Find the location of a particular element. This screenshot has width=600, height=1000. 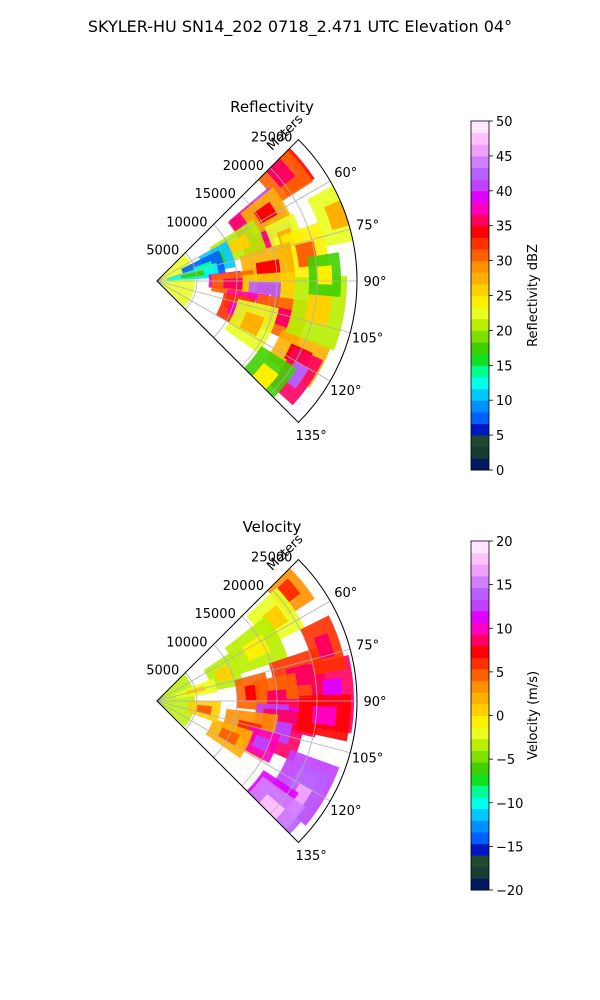

panel-title: Velocity is located at coordinates (272, 527).